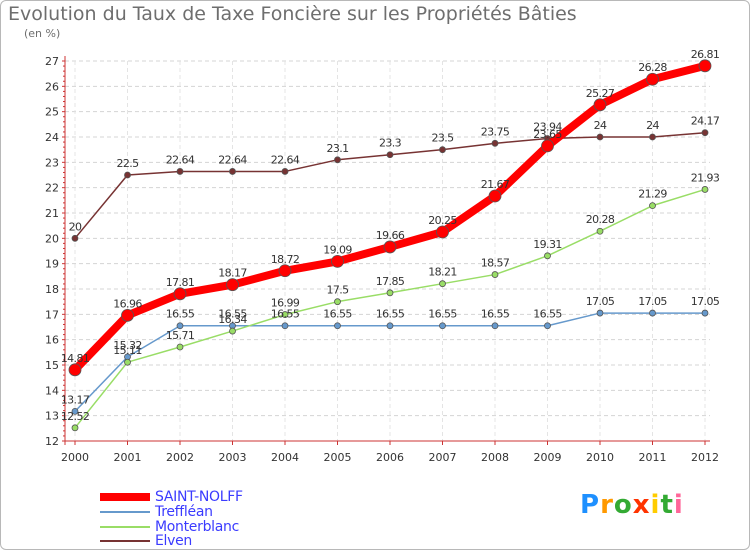 This screenshot has height=550, width=750. Describe the element at coordinates (285, 259) in the screenshot. I see `data-label: 18.72` at that location.